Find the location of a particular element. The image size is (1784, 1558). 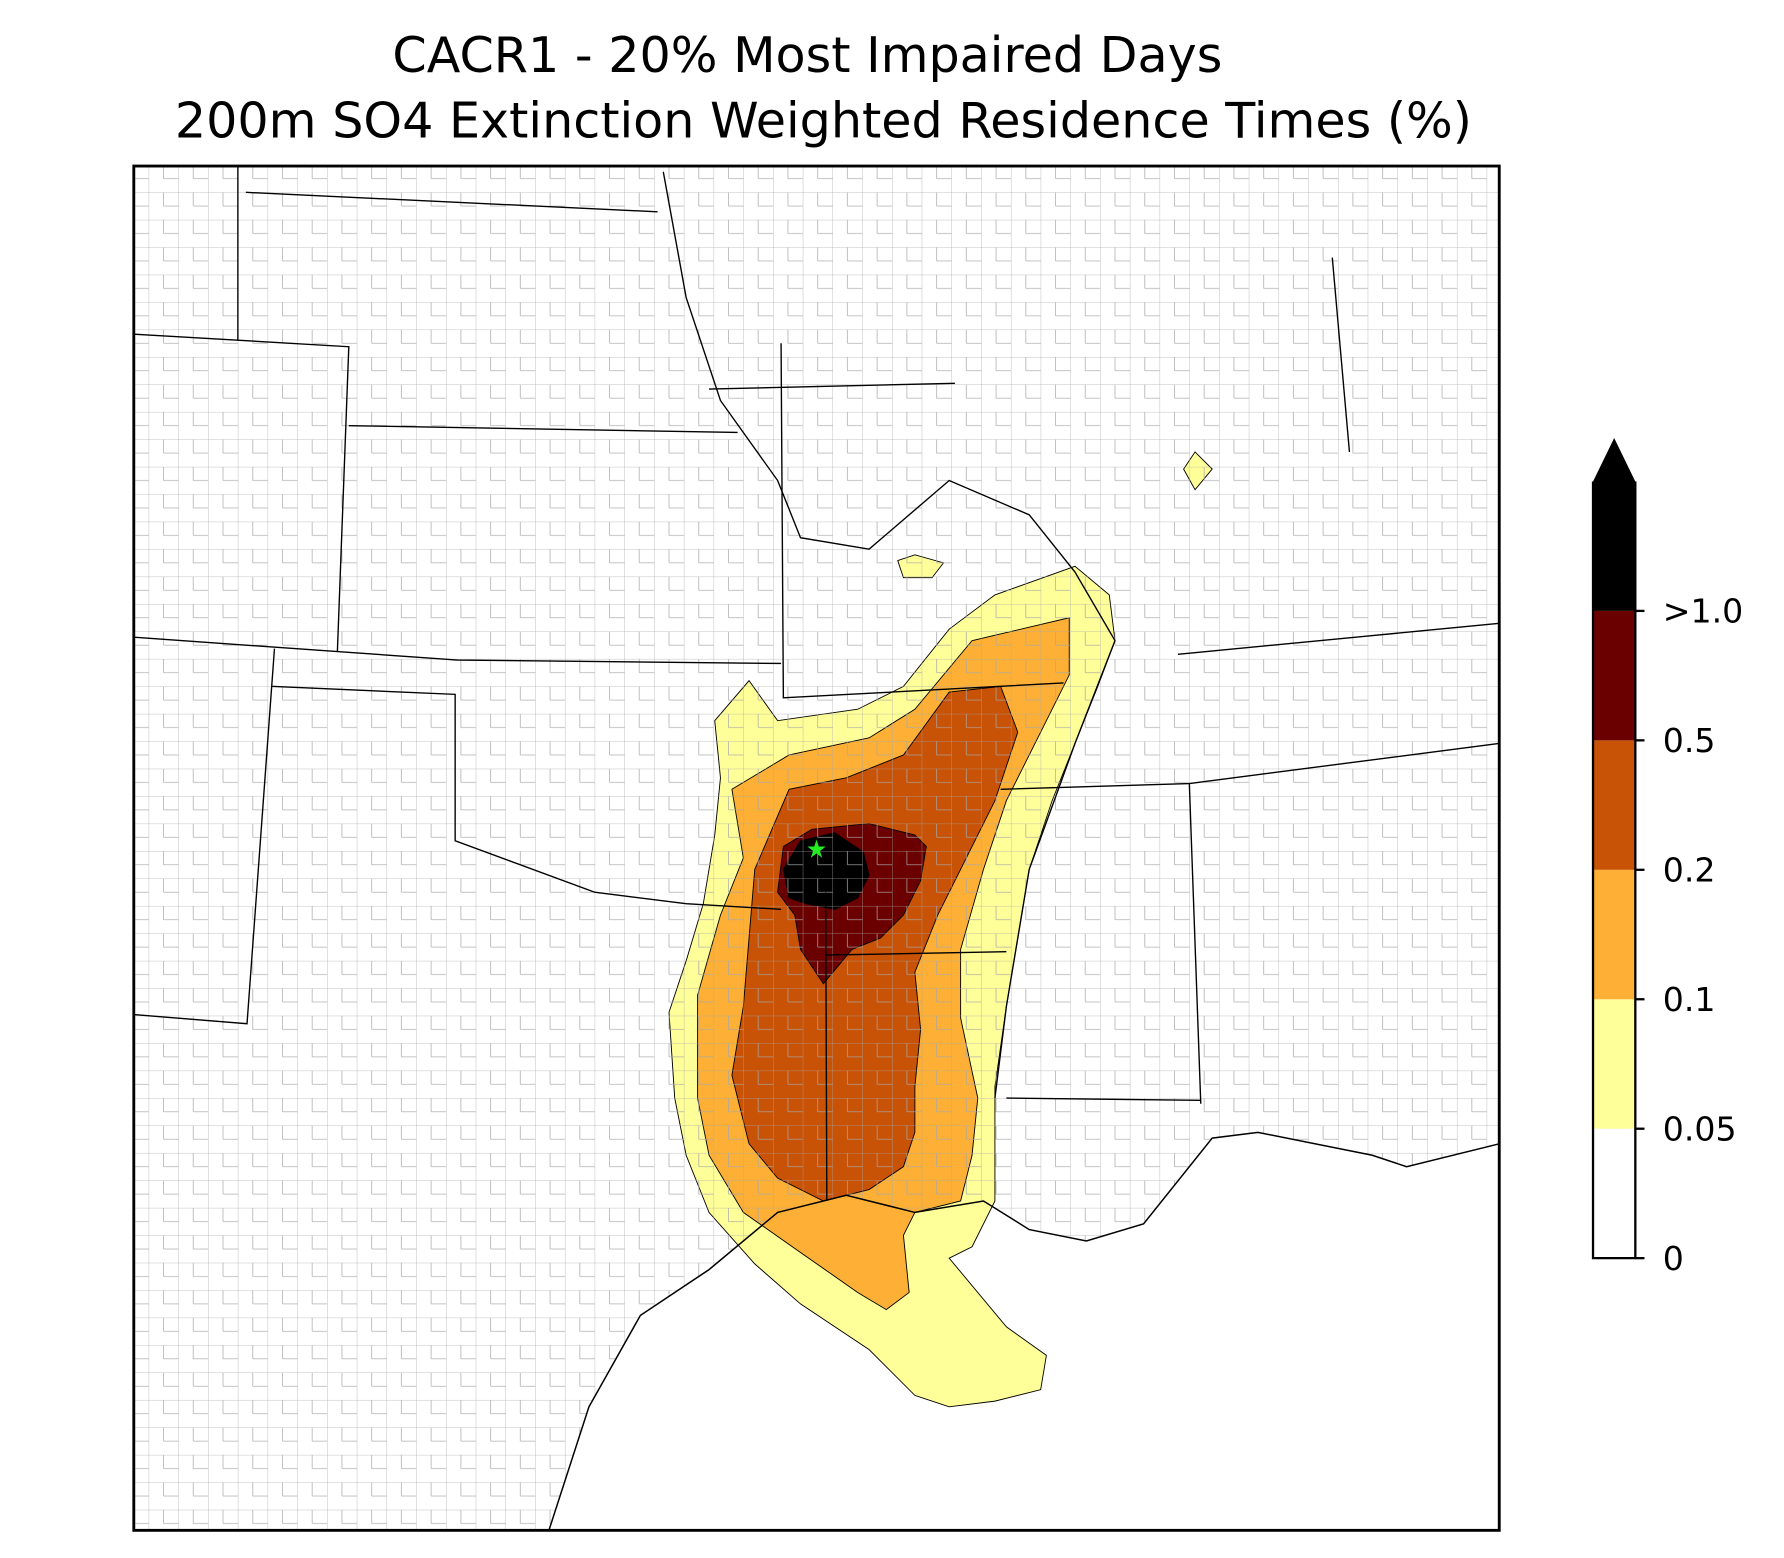

colorbar: 0 0.05 0.1 0.2 0.5 >1.0 is located at coordinates (1667, 857).